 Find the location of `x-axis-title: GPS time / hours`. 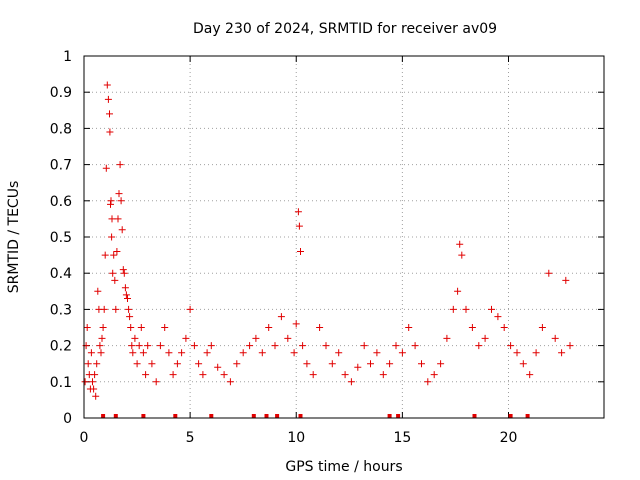

x-axis-title: GPS time / hours is located at coordinates (343, 467).